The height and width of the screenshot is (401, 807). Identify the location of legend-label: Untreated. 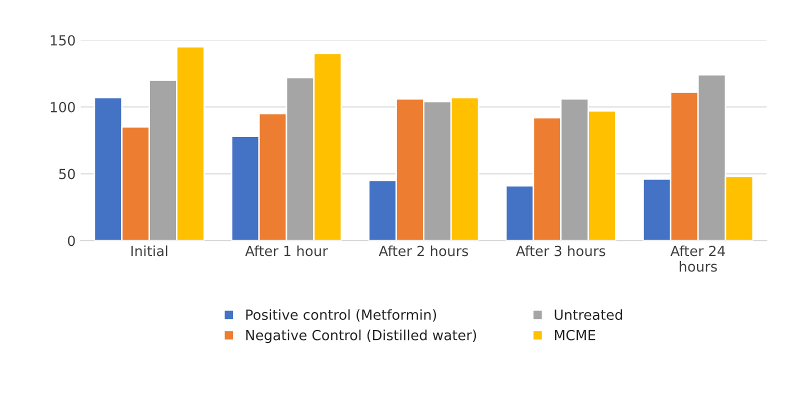
(588, 314).